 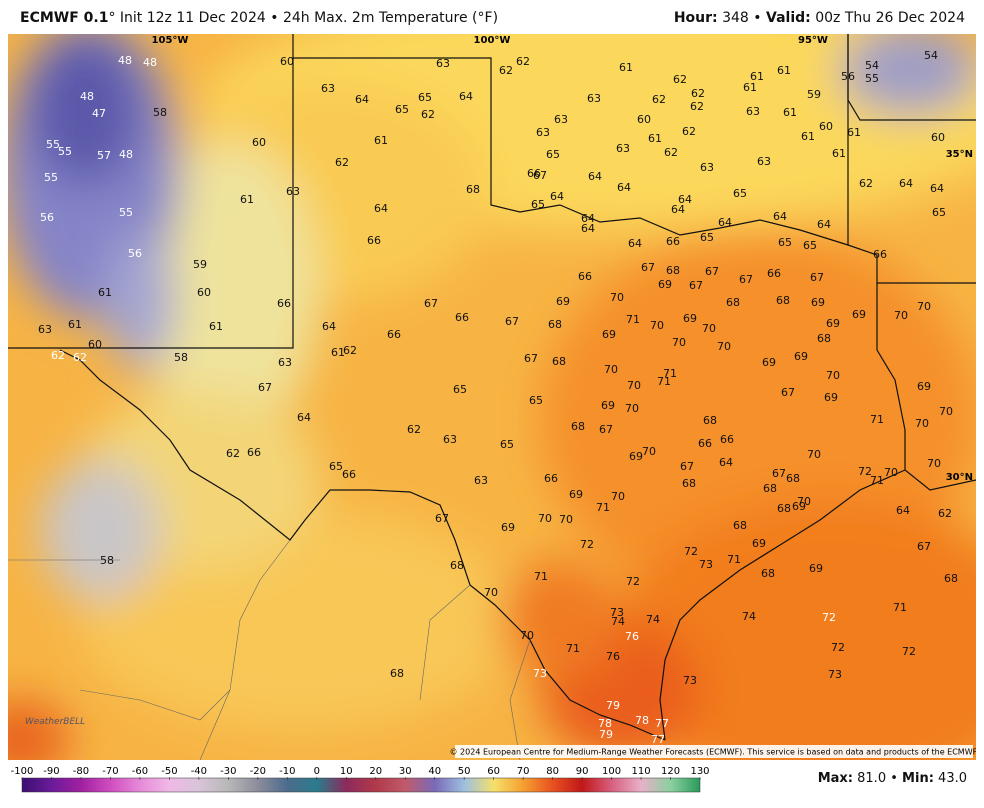 I want to click on station-value: 47, so click(x=99, y=113).